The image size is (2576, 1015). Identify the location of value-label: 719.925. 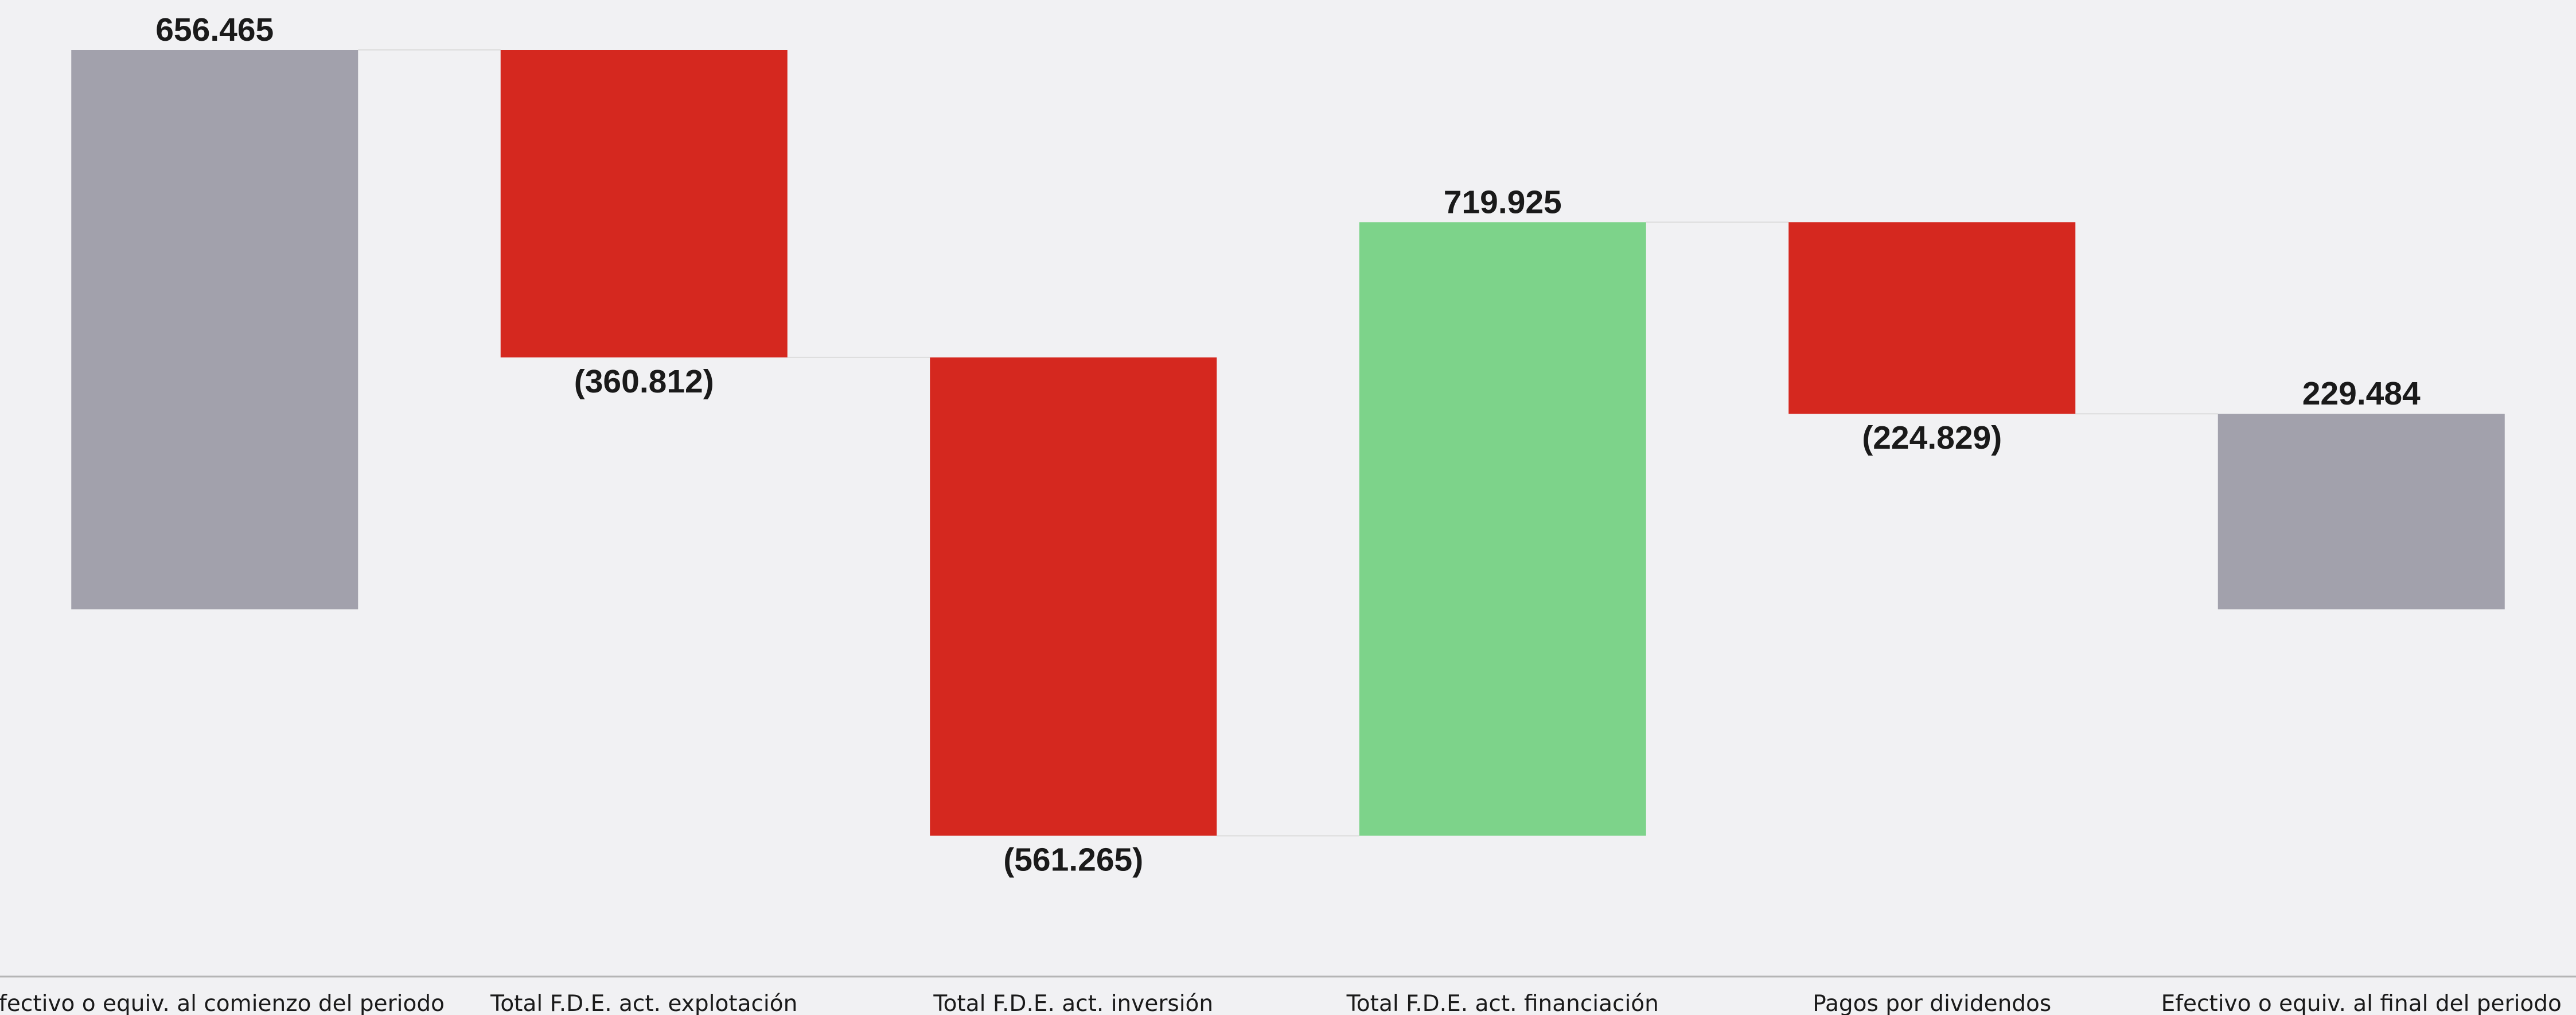
(1503, 202).